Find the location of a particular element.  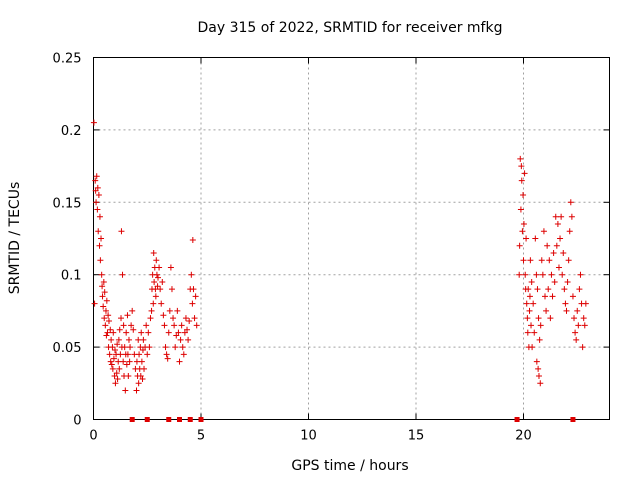

y-tick-label: 0.25 is located at coordinates (67, 59).